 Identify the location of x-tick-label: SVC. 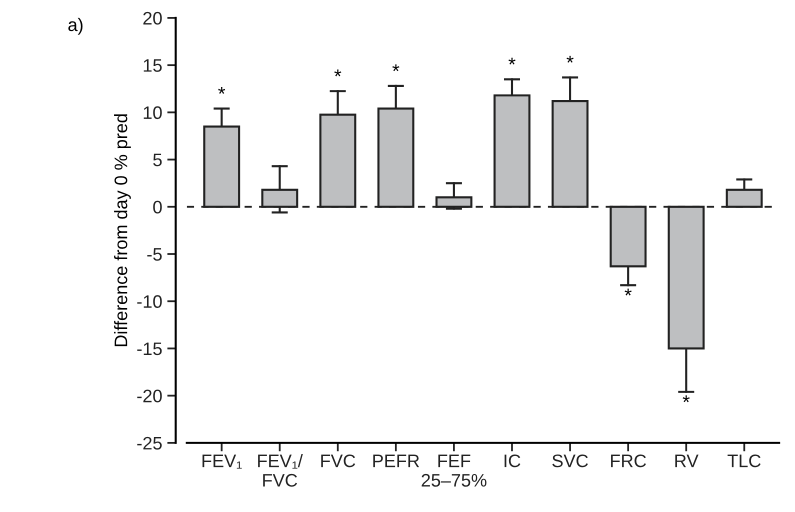
(570, 461).